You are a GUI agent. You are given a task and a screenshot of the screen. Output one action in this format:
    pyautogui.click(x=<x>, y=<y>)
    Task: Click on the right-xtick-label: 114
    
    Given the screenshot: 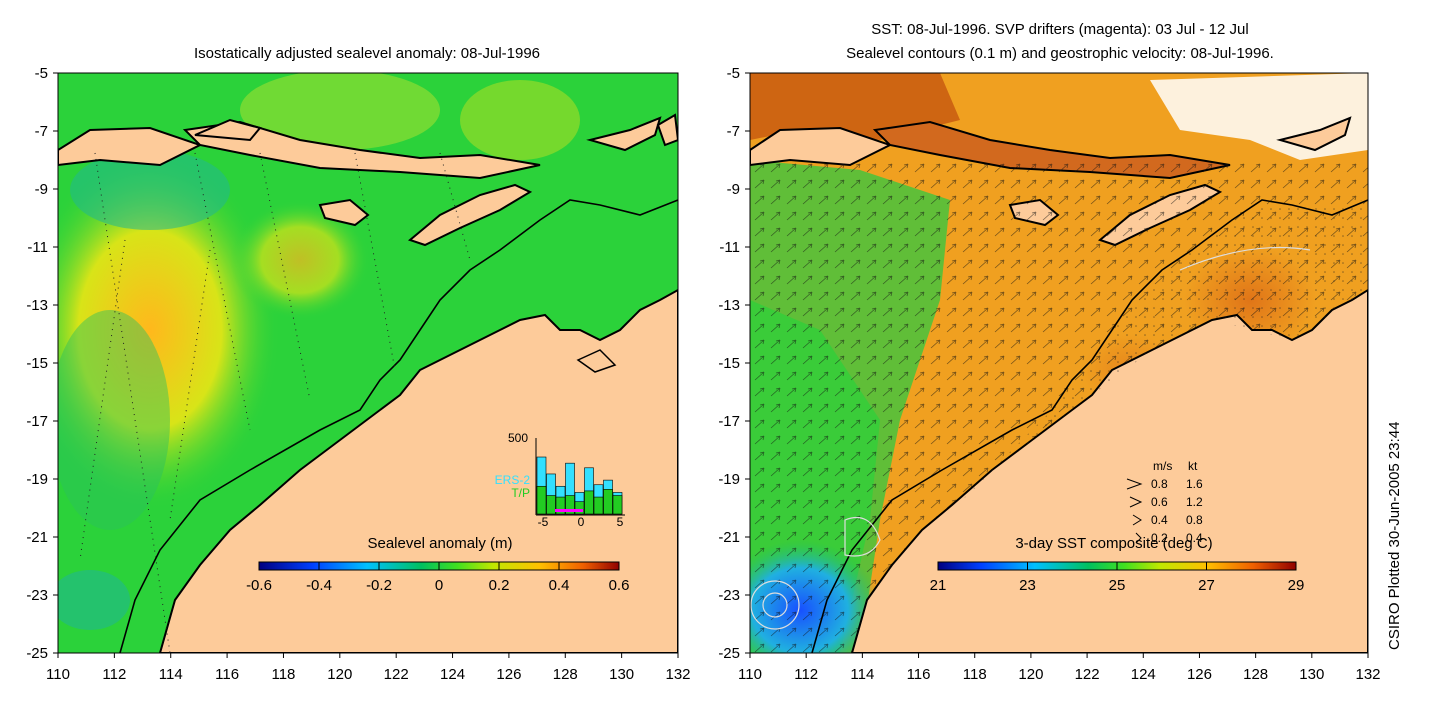 What is the action you would take?
    pyautogui.click(x=862, y=674)
    